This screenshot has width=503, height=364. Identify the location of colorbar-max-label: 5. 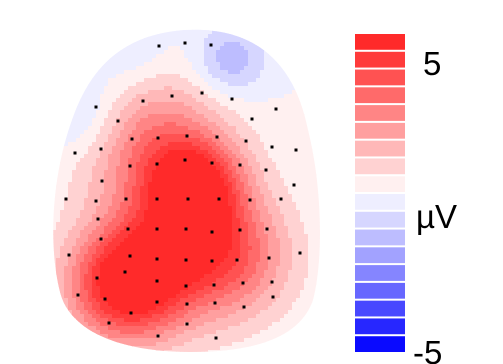
(432, 63).